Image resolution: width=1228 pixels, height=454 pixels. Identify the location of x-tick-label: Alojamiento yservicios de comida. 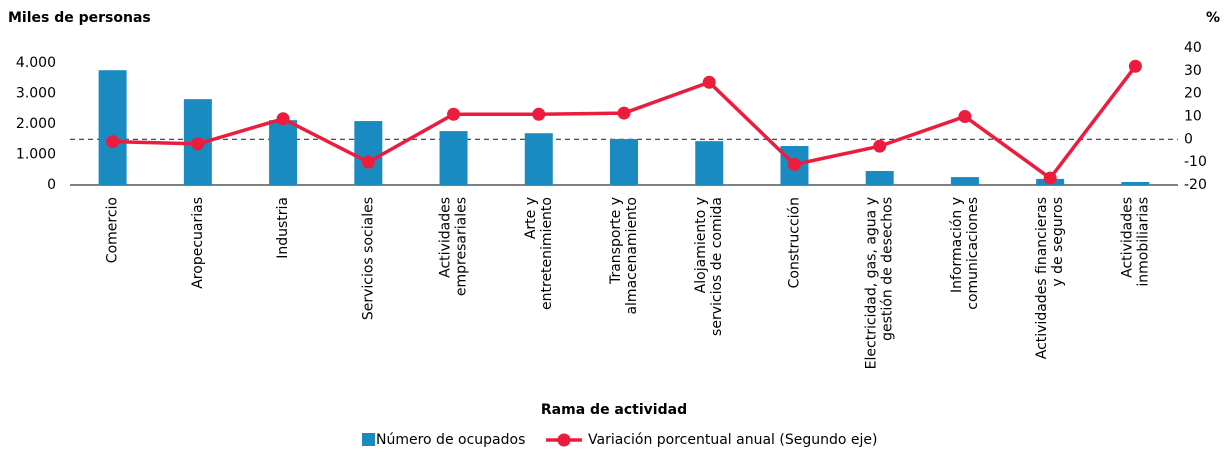
(709, 266).